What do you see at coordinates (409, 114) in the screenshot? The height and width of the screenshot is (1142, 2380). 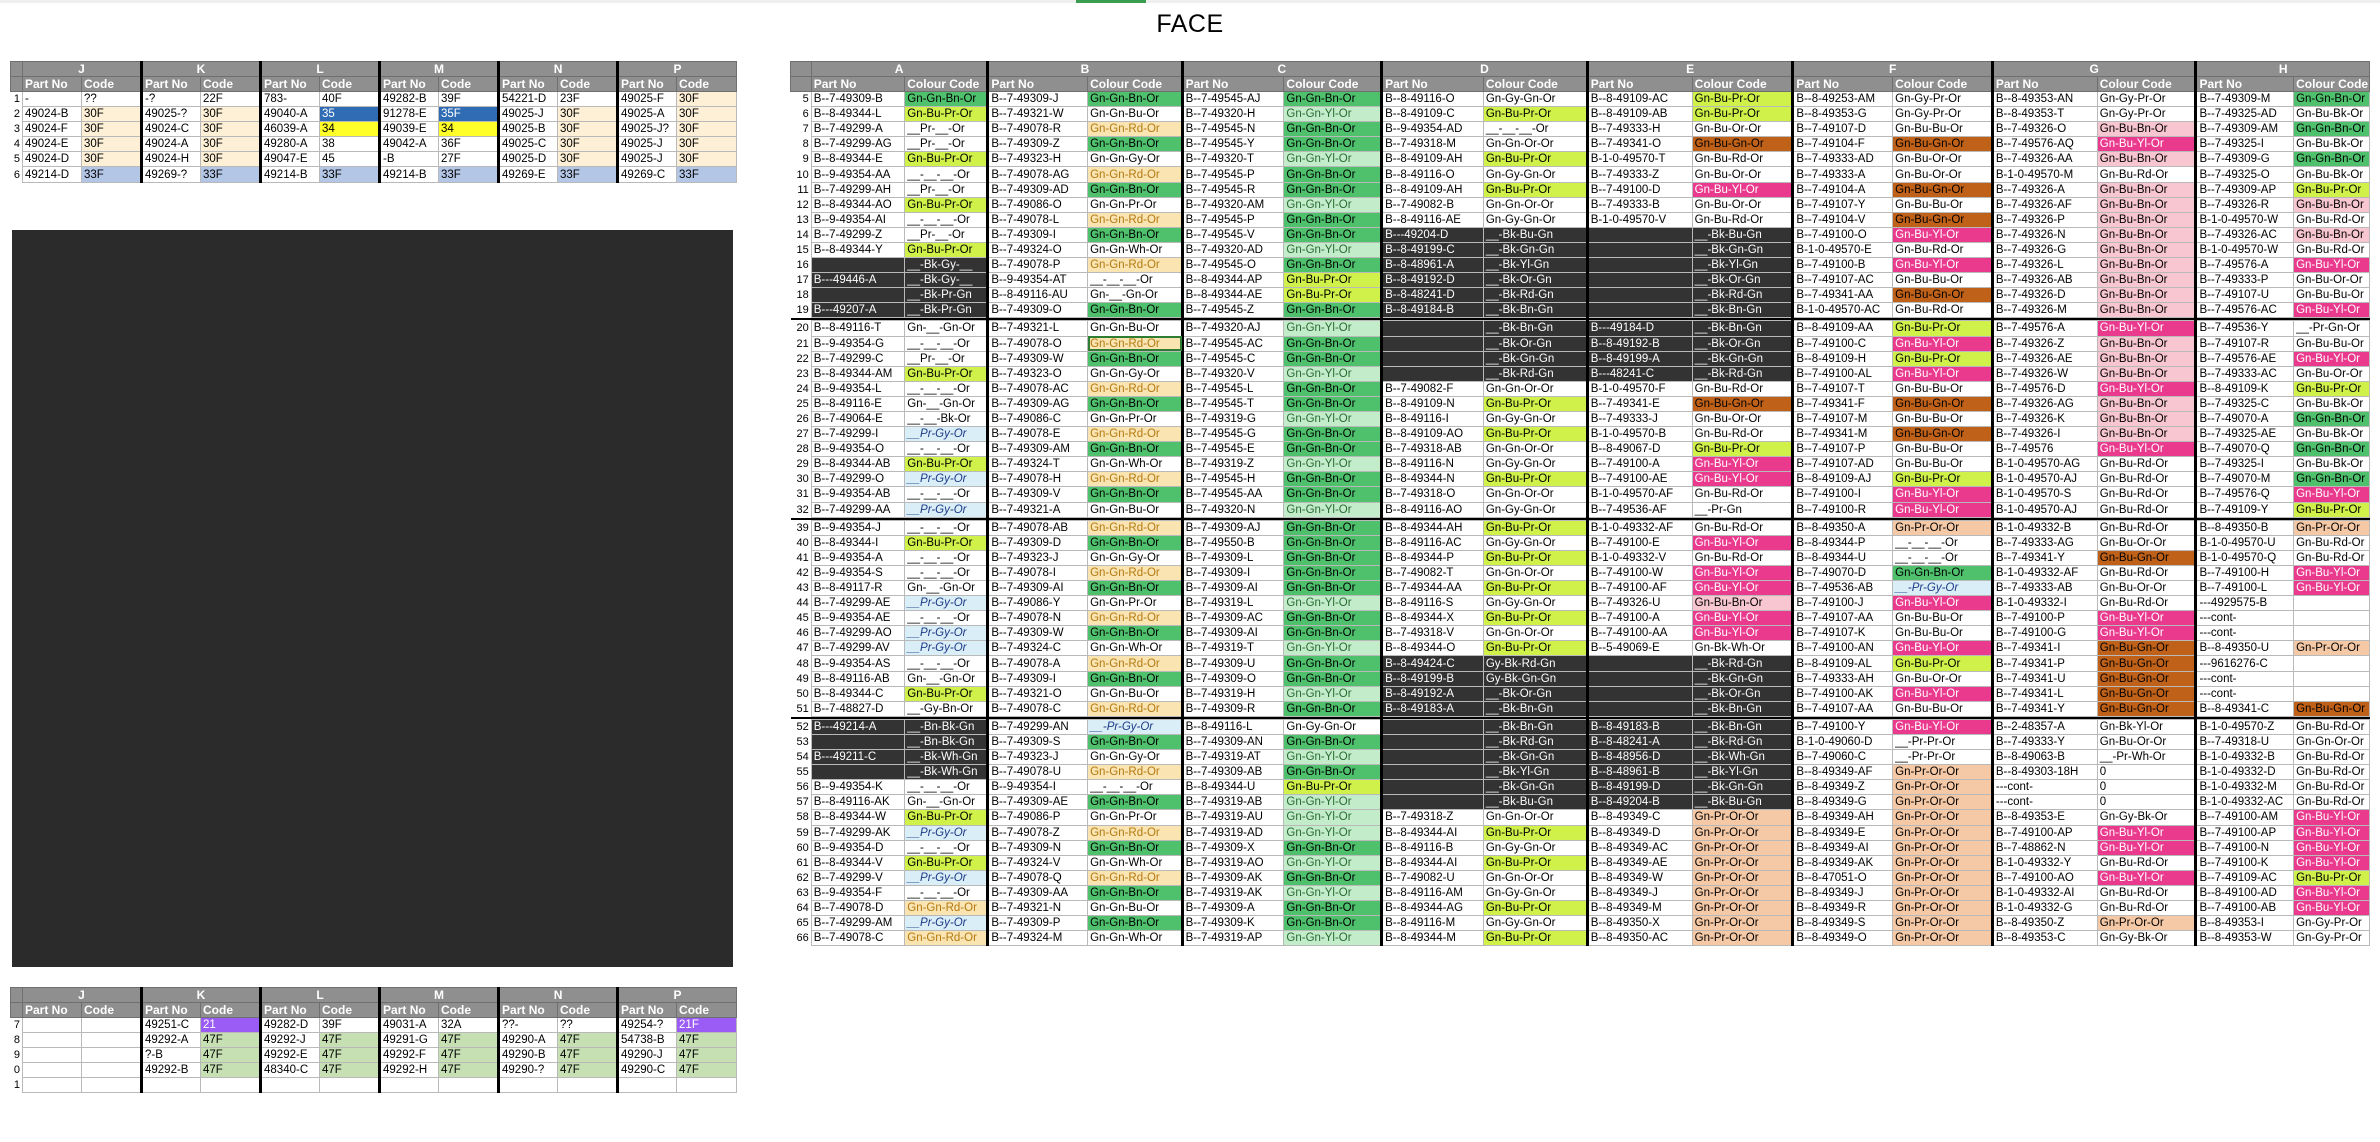 I see `part-no-cell: 91278-E` at bounding box center [409, 114].